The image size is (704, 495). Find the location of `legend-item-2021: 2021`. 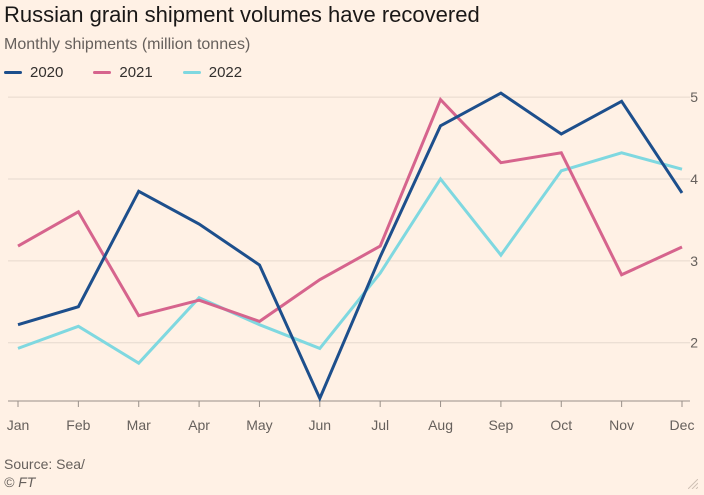

legend-item-2021: 2021 is located at coordinates (123, 72).